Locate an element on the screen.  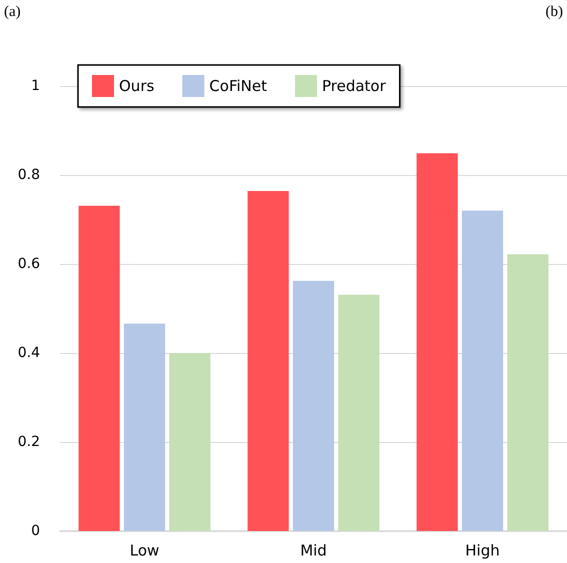
y-tick-label: 0.6 is located at coordinates (29, 264).